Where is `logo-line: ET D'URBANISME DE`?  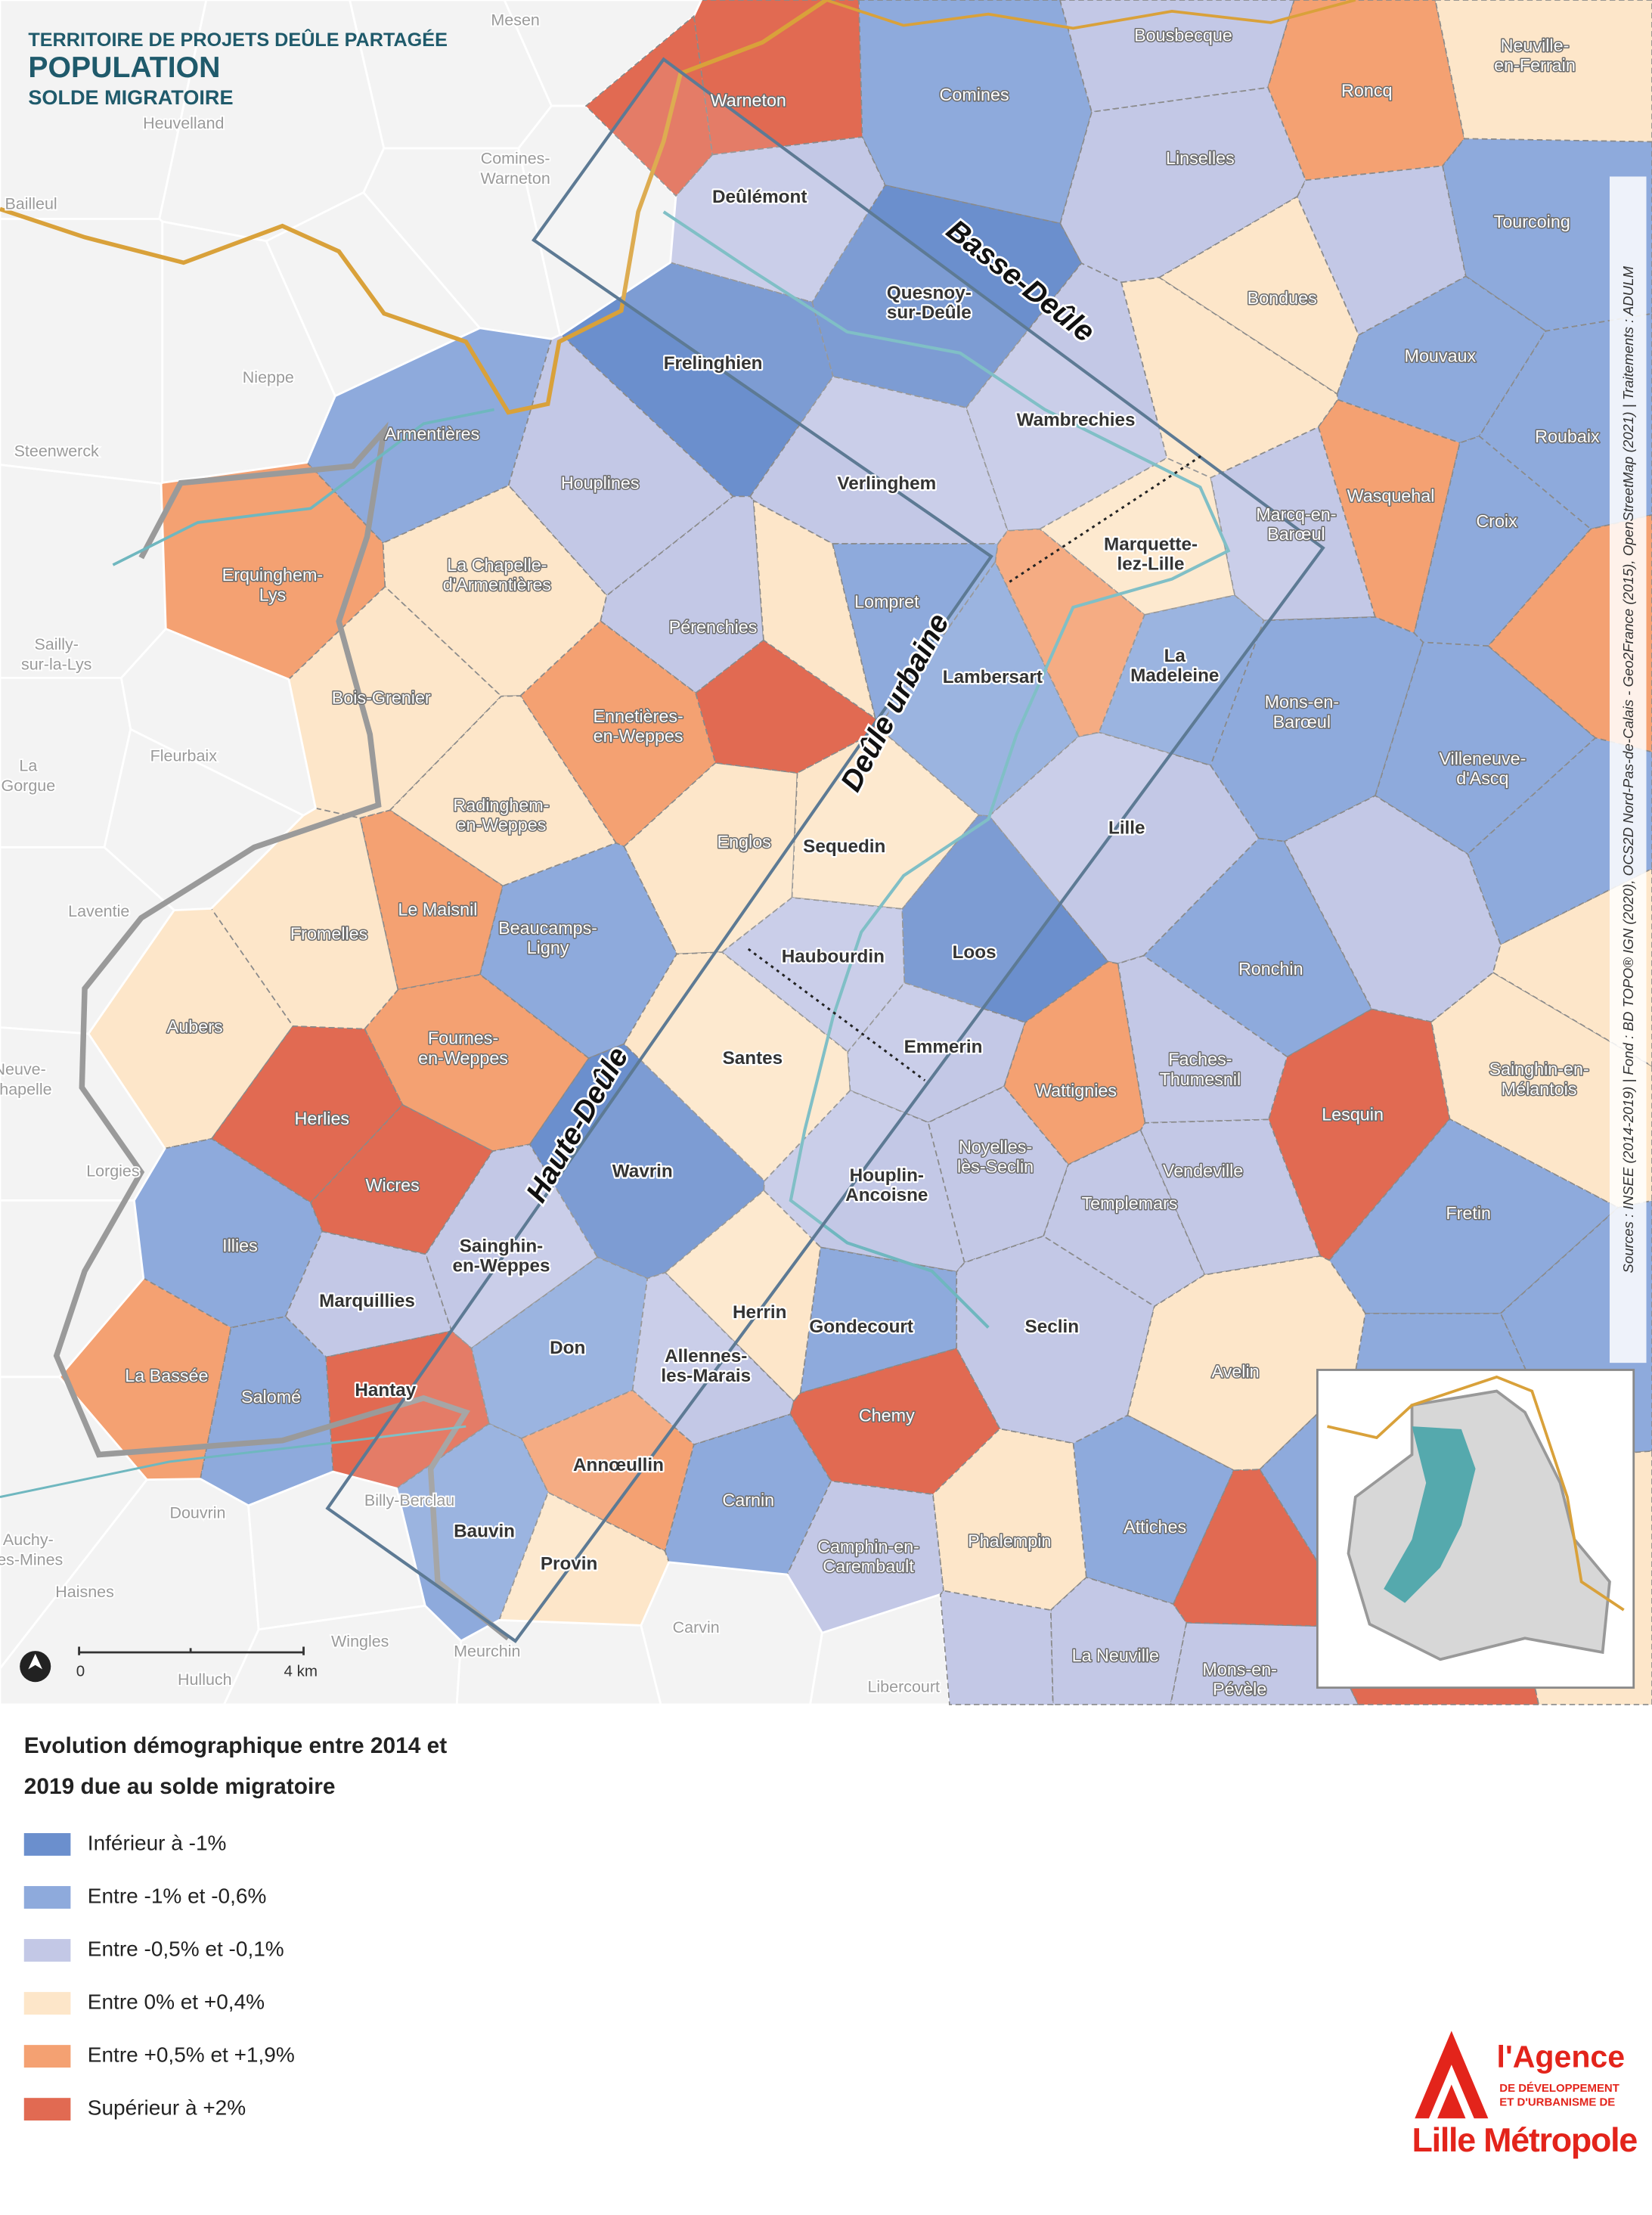
logo-line: ET D'URBANISME DE is located at coordinates (1557, 2102).